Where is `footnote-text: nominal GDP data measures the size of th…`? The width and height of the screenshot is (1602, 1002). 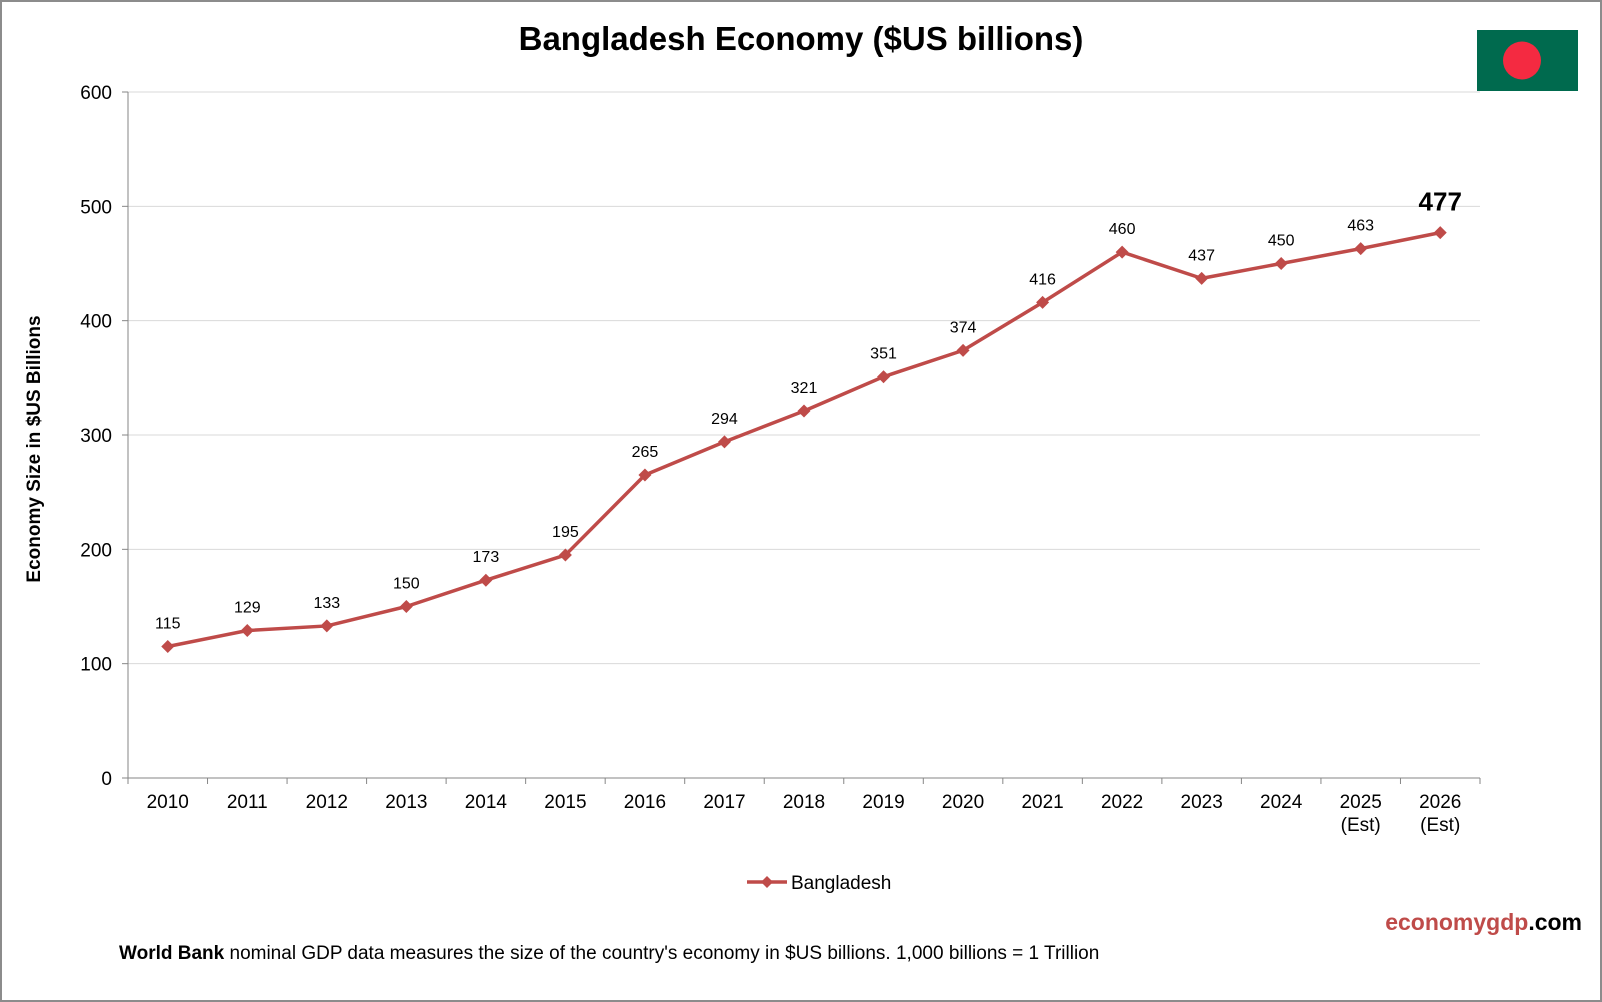 footnote-text: nominal GDP data measures the size of th… is located at coordinates (662, 953).